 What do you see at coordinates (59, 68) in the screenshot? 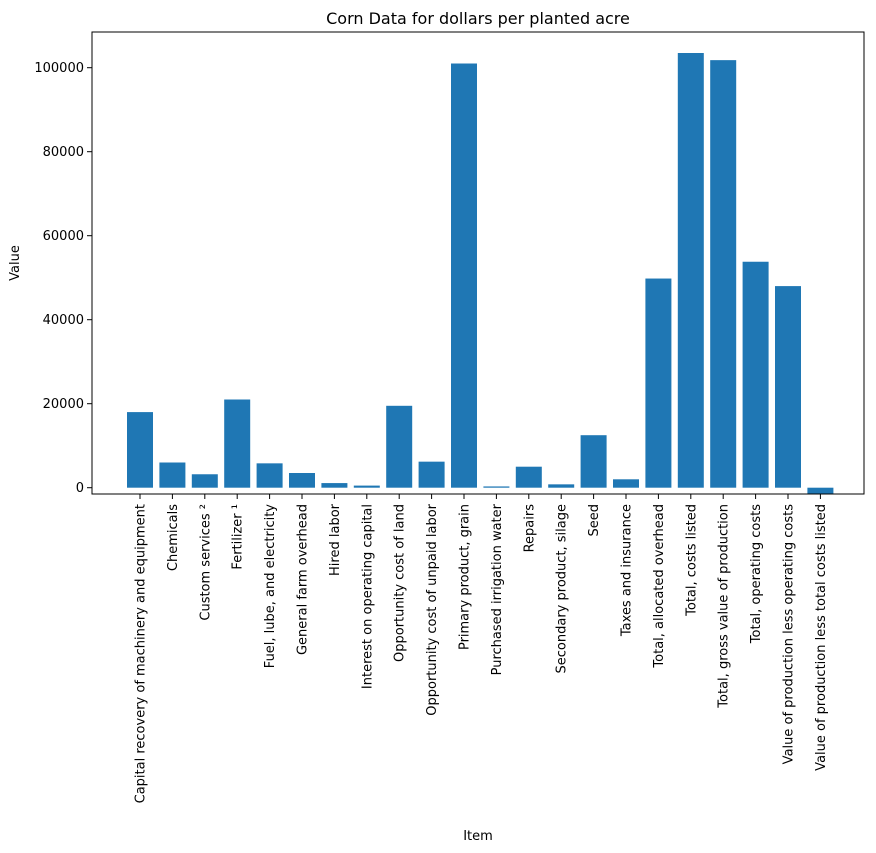
I see `y-tick-label: 100000` at bounding box center [59, 68].